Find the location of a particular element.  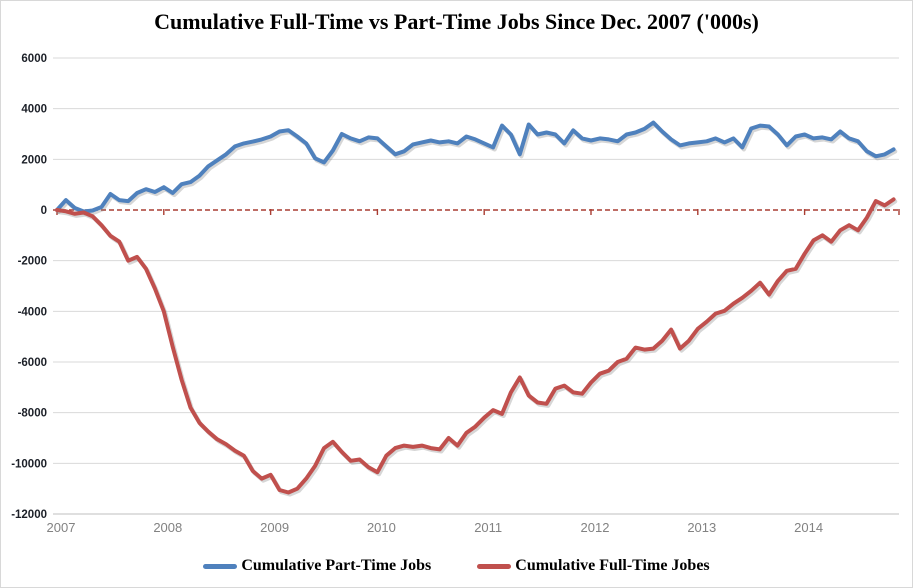

y-axis-tick-label: 0 is located at coordinates (44, 211).